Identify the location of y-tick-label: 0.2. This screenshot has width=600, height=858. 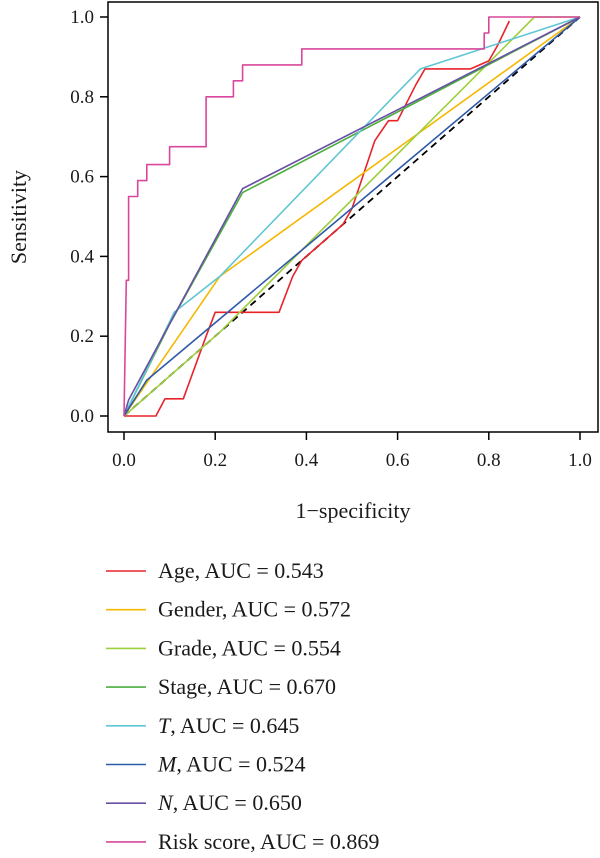
(82, 336).